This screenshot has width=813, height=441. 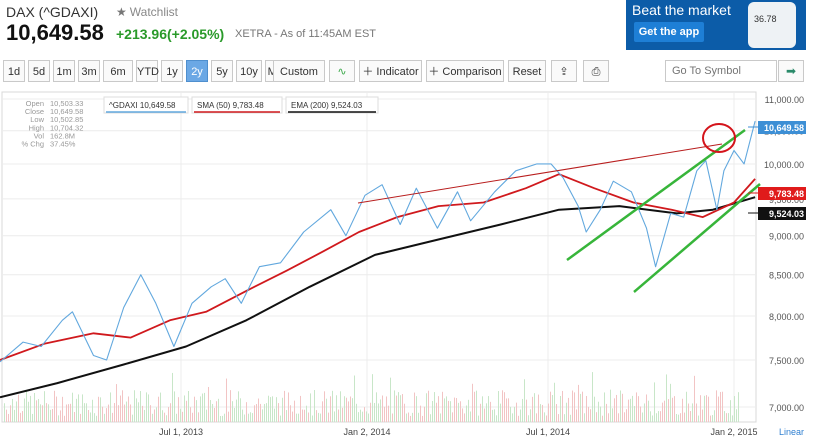 What do you see at coordinates (39, 135) in the screenshot?
I see `stat-label: Vol` at bounding box center [39, 135].